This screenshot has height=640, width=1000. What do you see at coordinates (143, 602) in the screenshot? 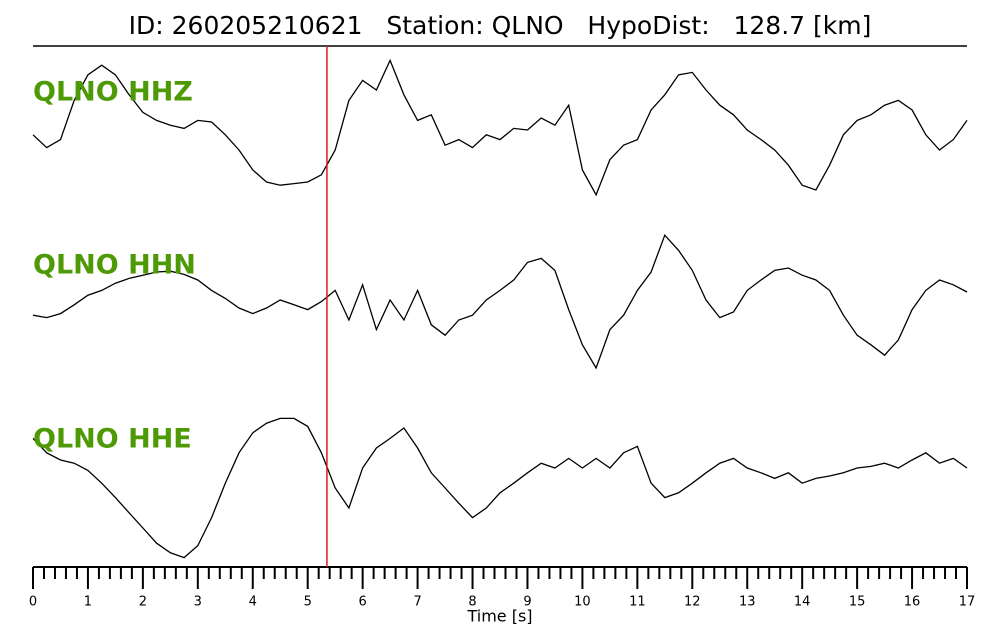
I see `x-tick-label: 2` at bounding box center [143, 602].